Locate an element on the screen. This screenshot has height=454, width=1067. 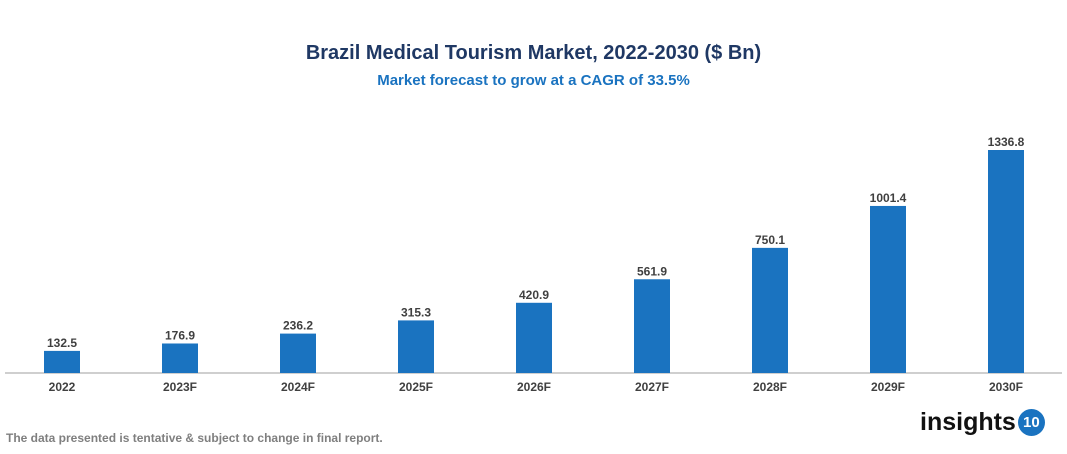
insights10-logo: insights 10 is located at coordinates (982, 422).